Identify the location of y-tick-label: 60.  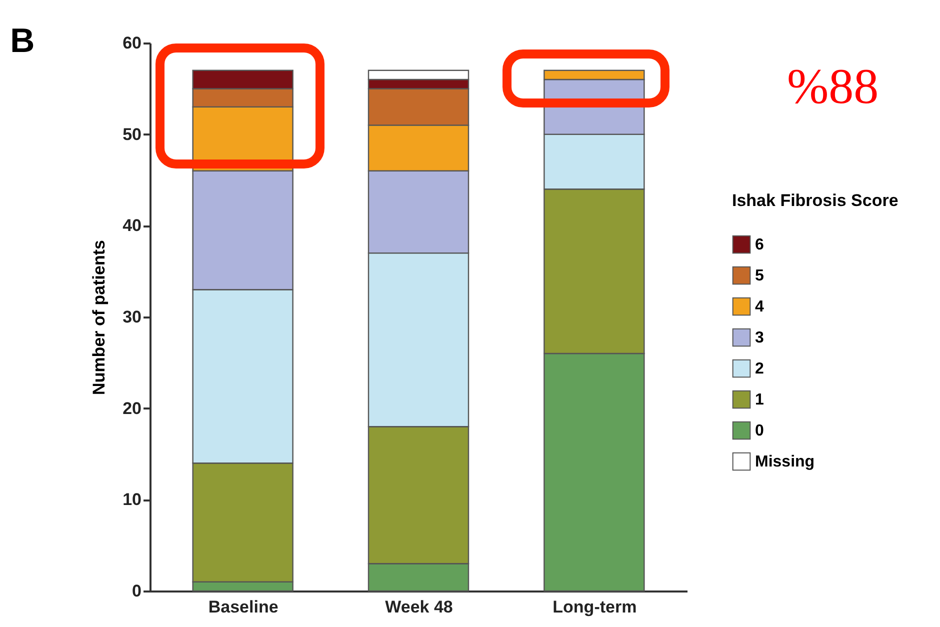
(132, 43).